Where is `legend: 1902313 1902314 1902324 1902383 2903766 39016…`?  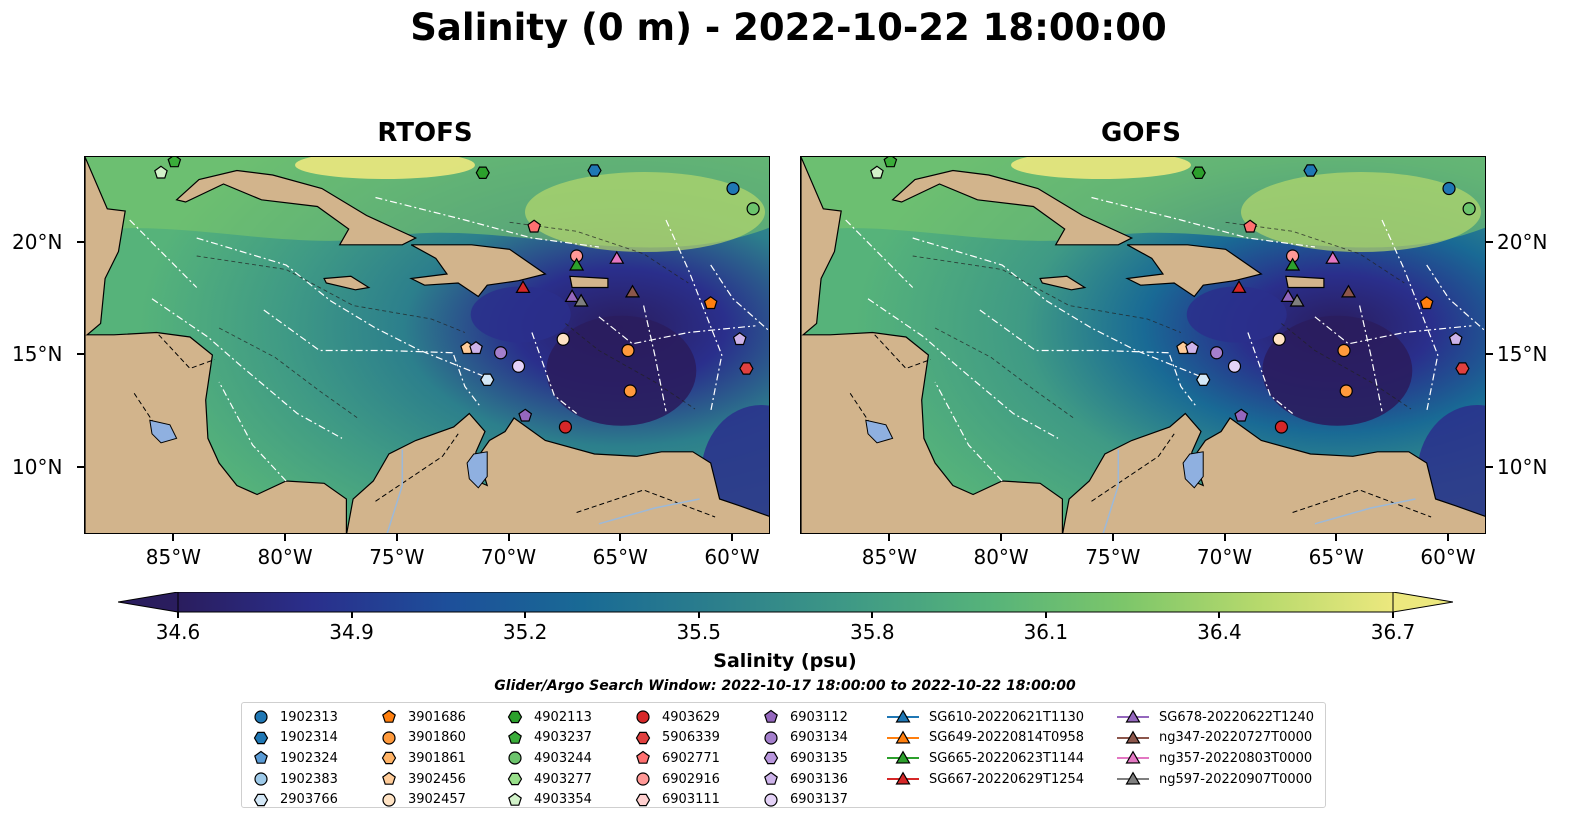 legend: 1902313 1902314 1902324 1902383 2903766 39016… is located at coordinates (783, 755).